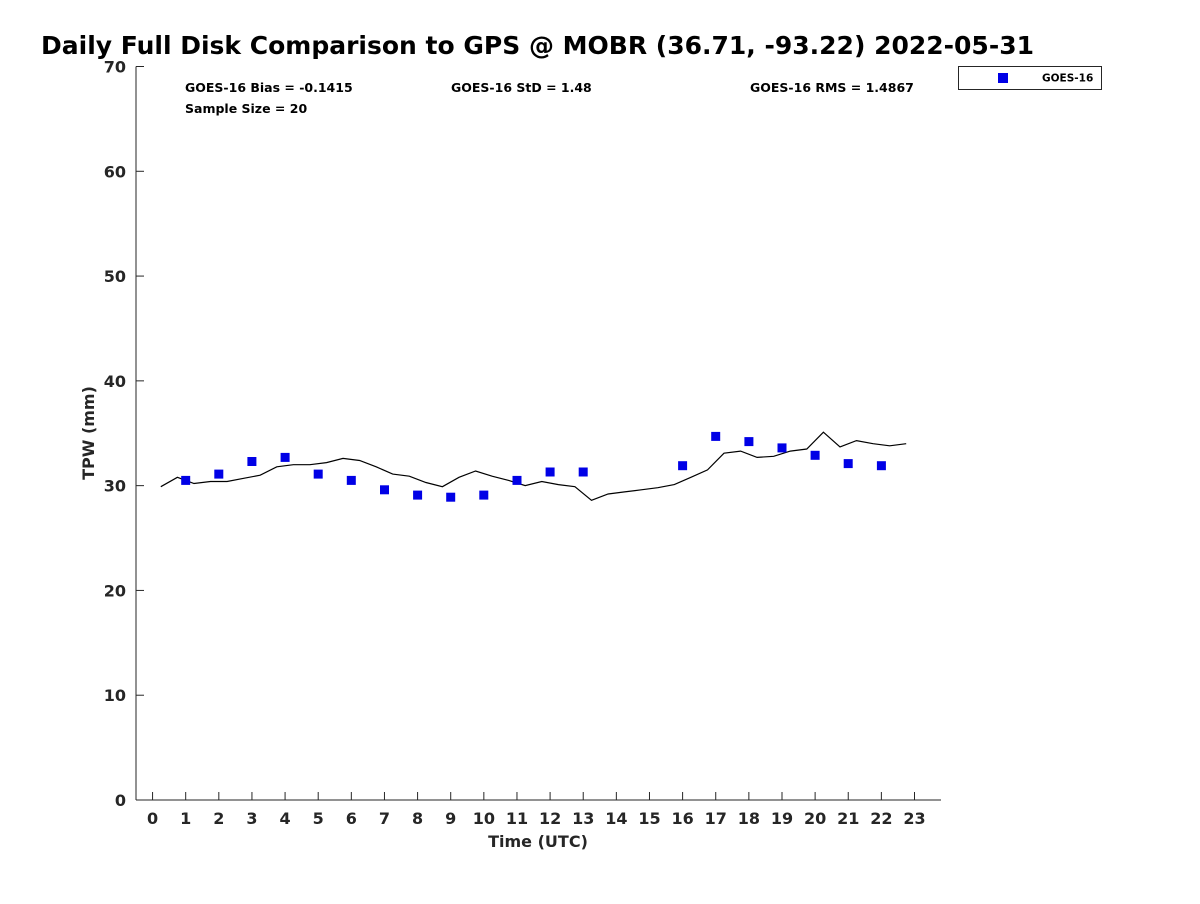 The width and height of the screenshot is (1200, 904). I want to click on y-tick-label: 10, so click(115, 695).